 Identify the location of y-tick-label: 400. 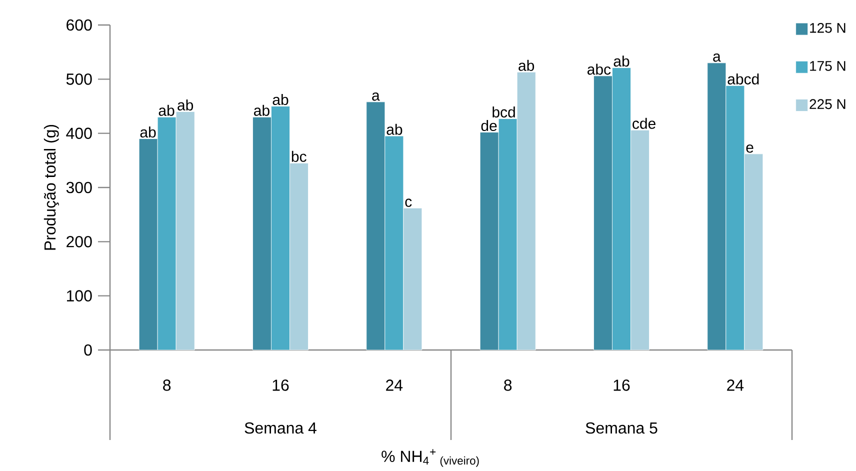
(79, 133).